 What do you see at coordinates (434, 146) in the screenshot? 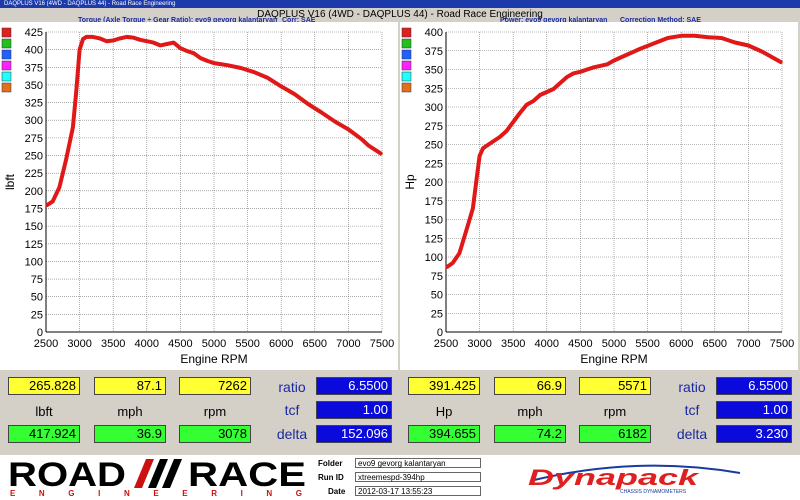
I see `power-ytick-label: 250` at bounding box center [434, 146].